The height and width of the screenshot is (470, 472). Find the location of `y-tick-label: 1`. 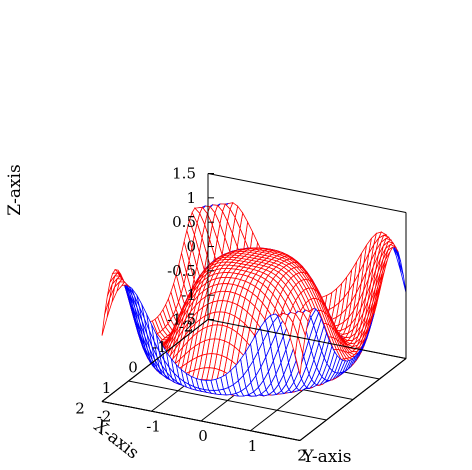

y-tick-label: 1 is located at coordinates (253, 446).